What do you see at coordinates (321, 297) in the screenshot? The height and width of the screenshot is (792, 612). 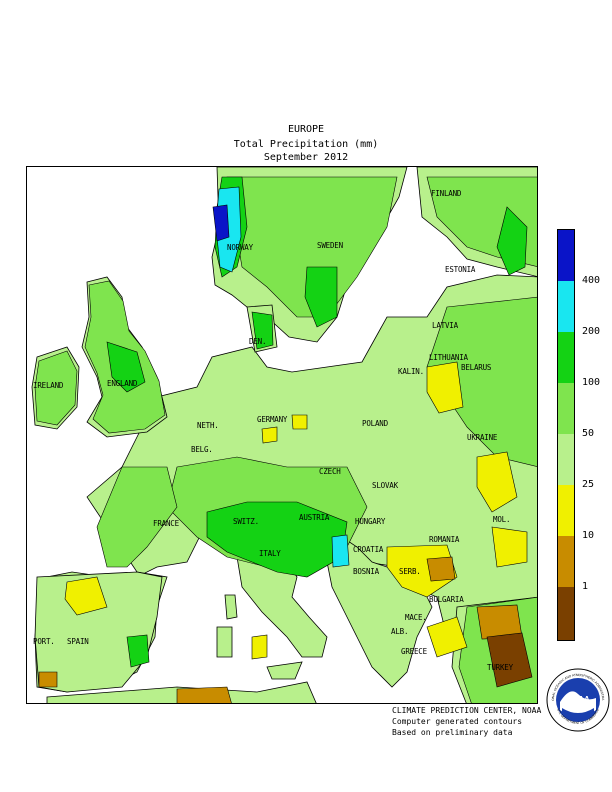 I see `precip-zone-100-200-sweden-south` at bounding box center [321, 297].